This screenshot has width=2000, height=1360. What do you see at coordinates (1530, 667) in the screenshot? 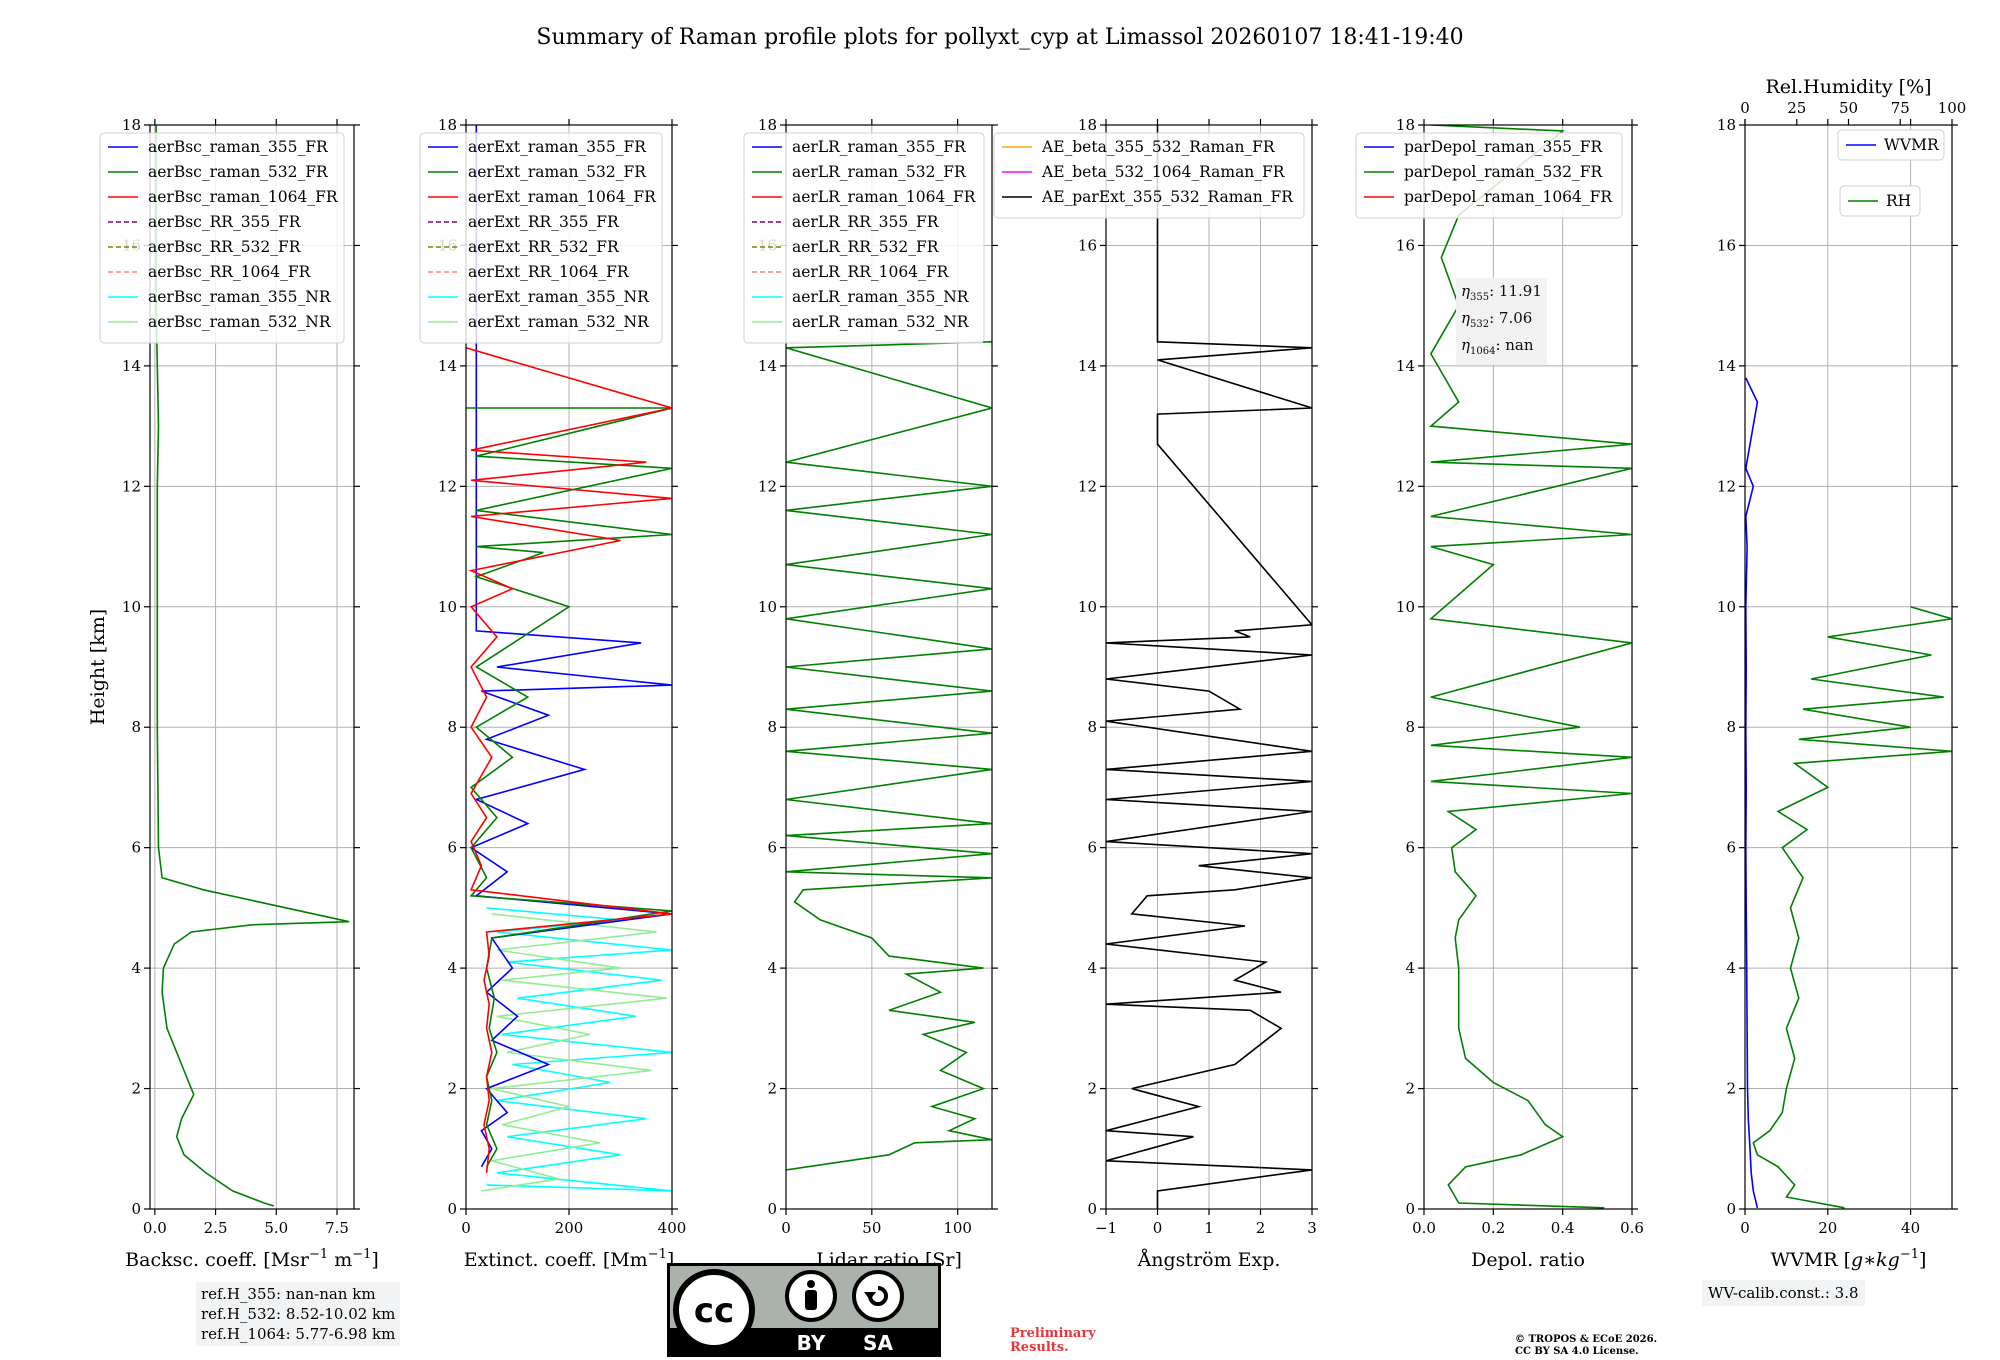
I see `series-line-parDepol_raman_532_FR` at bounding box center [1530, 667].